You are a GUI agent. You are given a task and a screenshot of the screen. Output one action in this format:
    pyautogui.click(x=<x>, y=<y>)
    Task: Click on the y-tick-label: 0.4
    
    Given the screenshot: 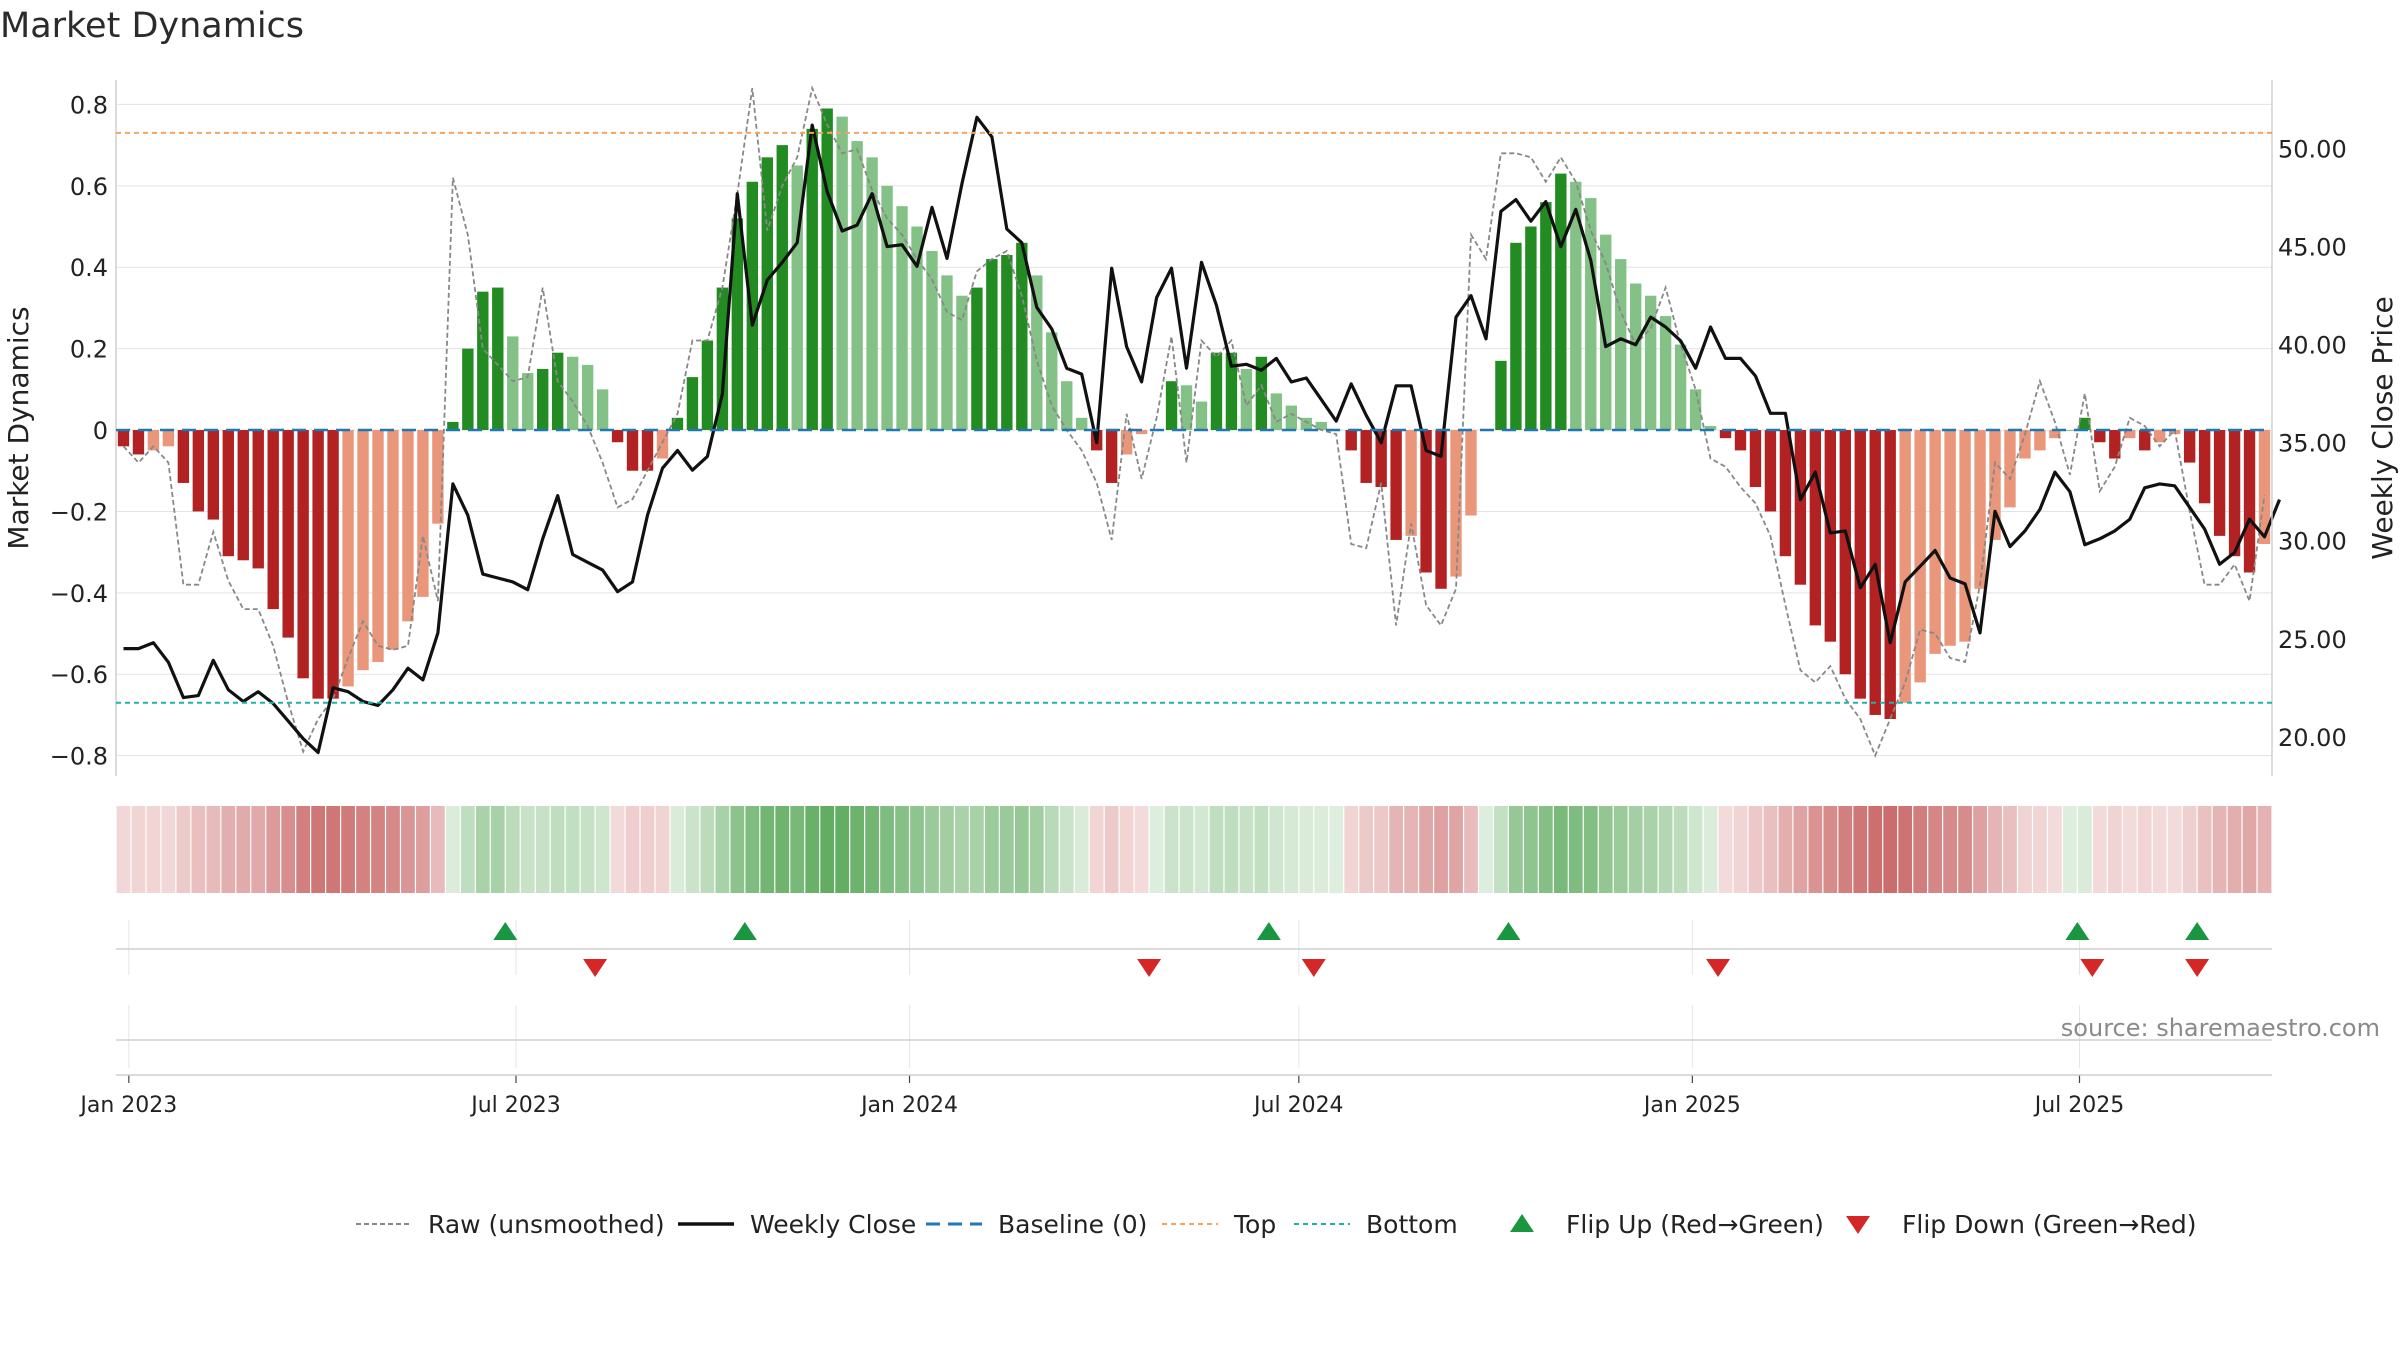 What is the action you would take?
    pyautogui.click(x=89, y=268)
    